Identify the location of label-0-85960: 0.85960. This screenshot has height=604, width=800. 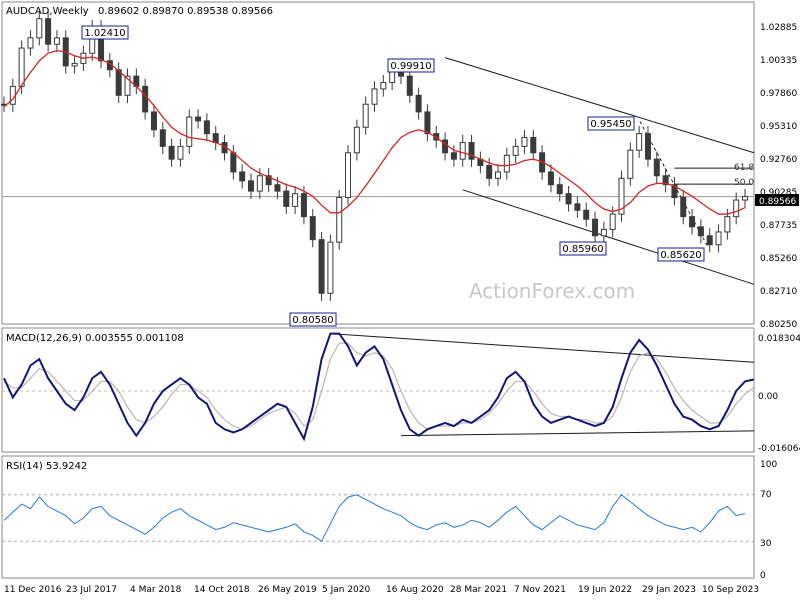
(583, 248).